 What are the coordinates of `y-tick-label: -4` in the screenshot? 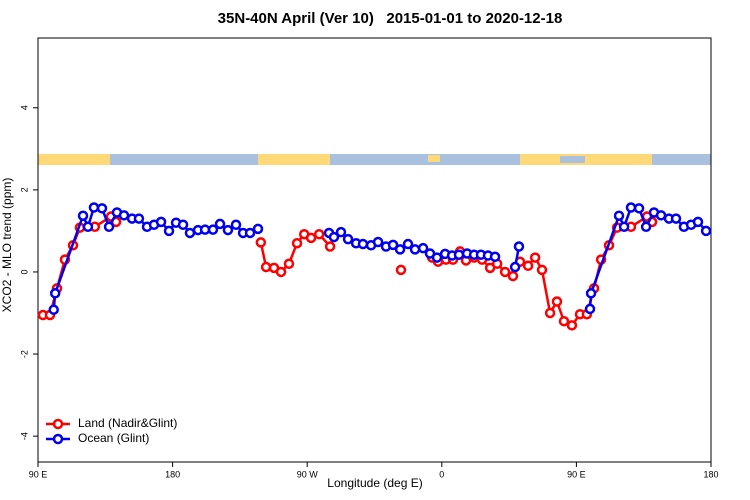 It's located at (24, 436).